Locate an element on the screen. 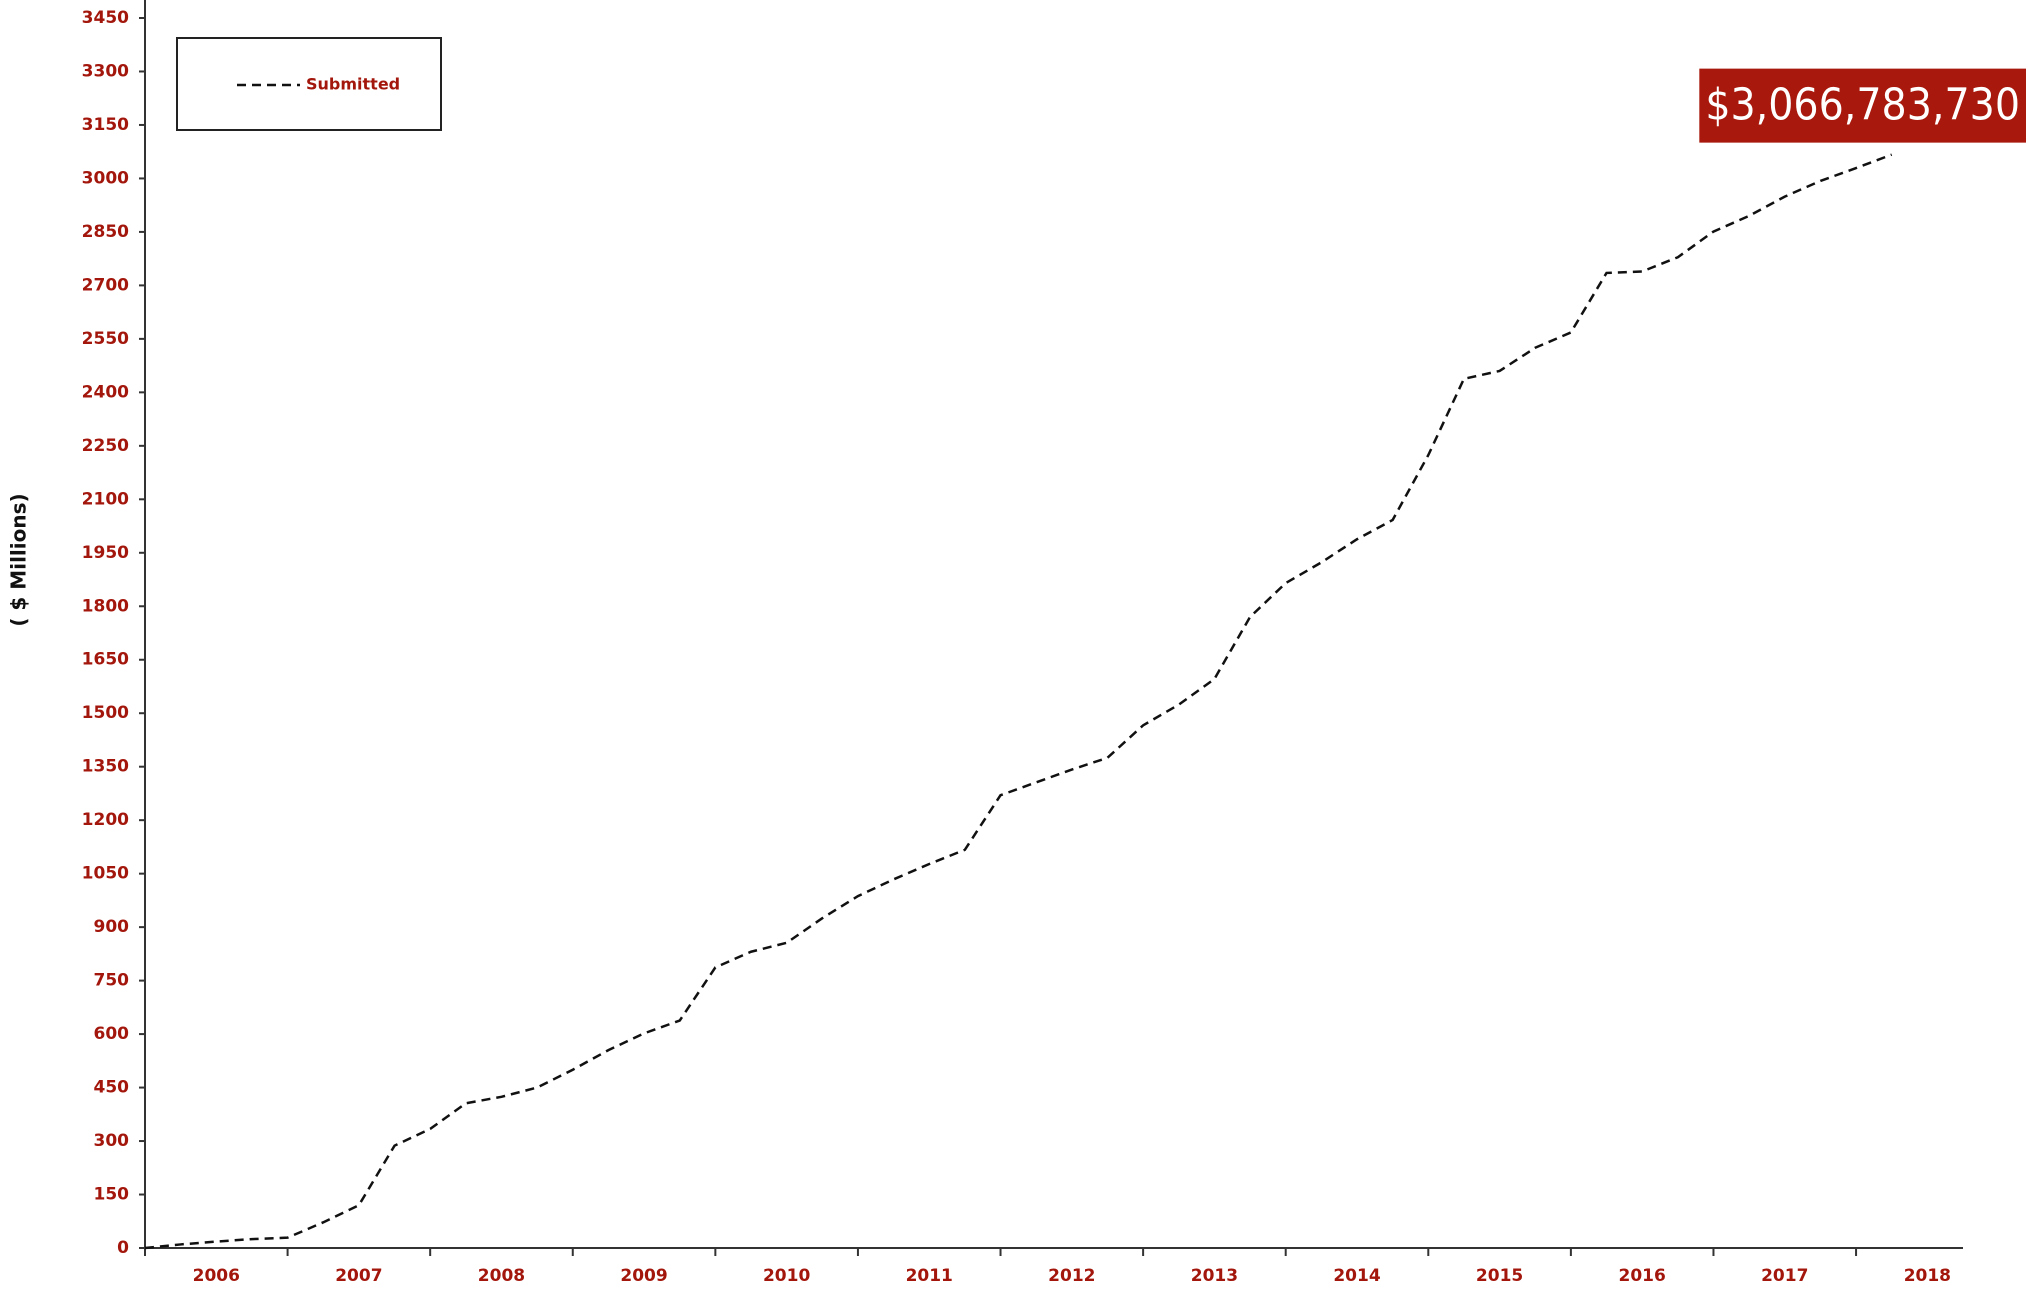 The width and height of the screenshot is (2028, 1290). y-tick-label: 300 is located at coordinates (112, 1141).